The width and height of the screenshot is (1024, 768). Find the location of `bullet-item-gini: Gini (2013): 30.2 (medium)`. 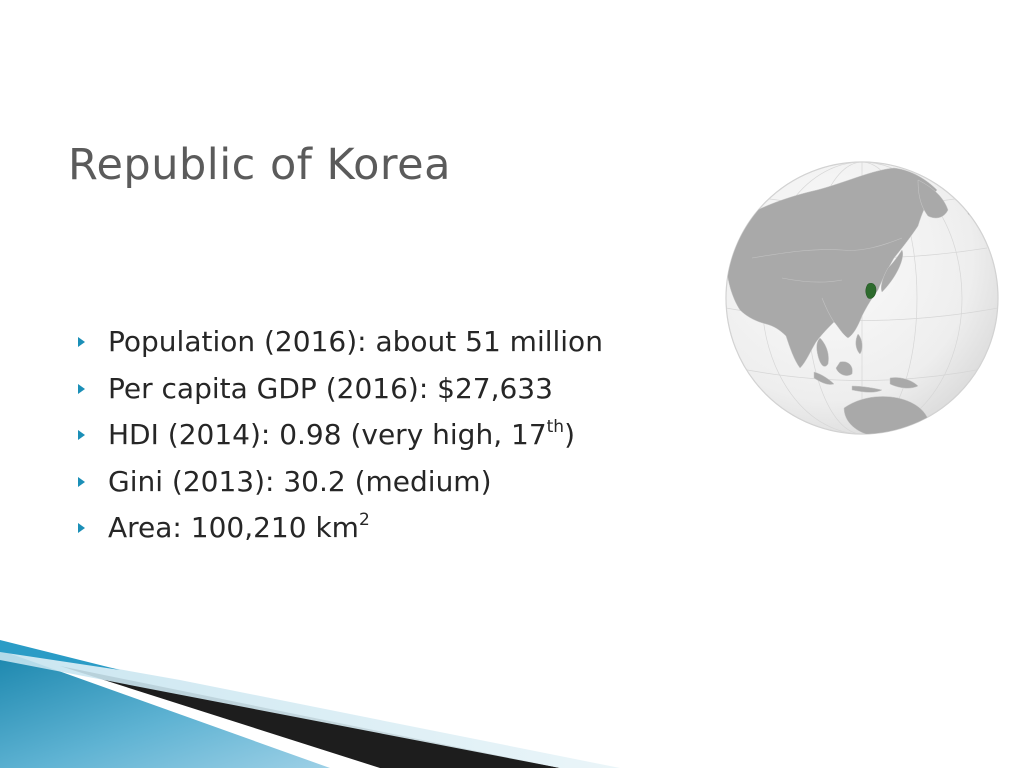

bullet-item-gini: Gini (2013): 30.2 (medium) is located at coordinates (398, 487).